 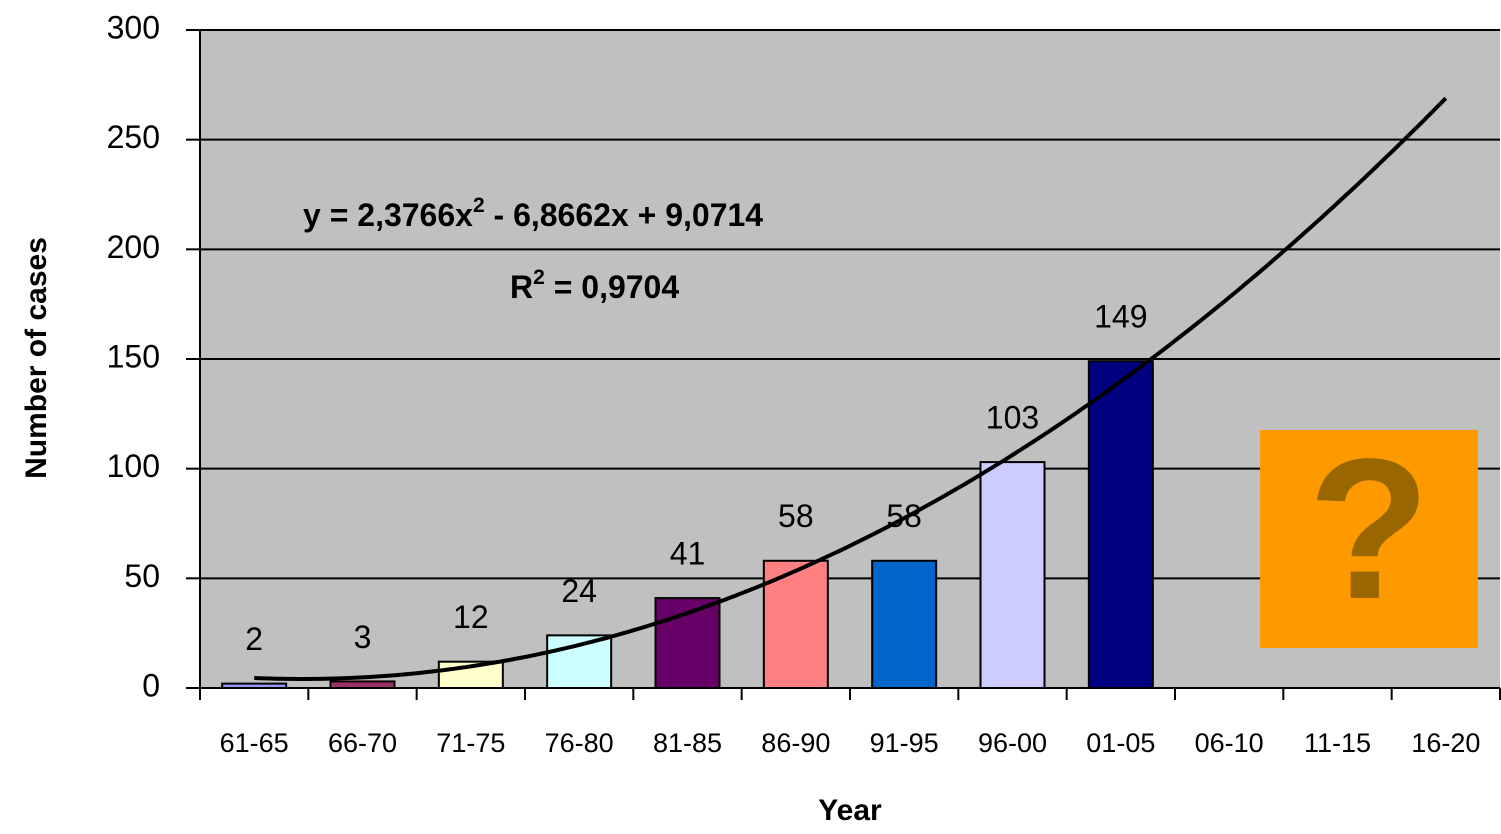 What do you see at coordinates (539, 277) in the screenshot?
I see `r-squared-exponent: 2` at bounding box center [539, 277].